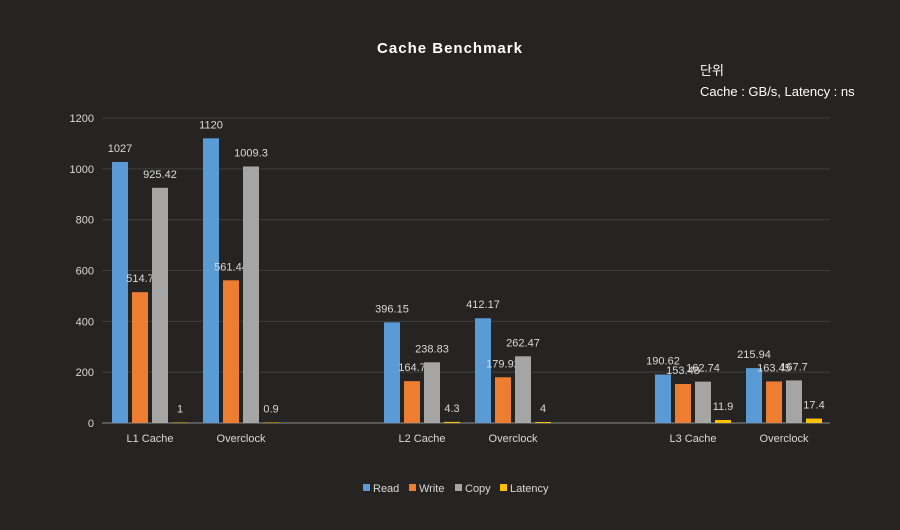 This screenshot has width=900, height=530. What do you see at coordinates (180, 410) in the screenshot?
I see `data-label: 1` at bounding box center [180, 410].